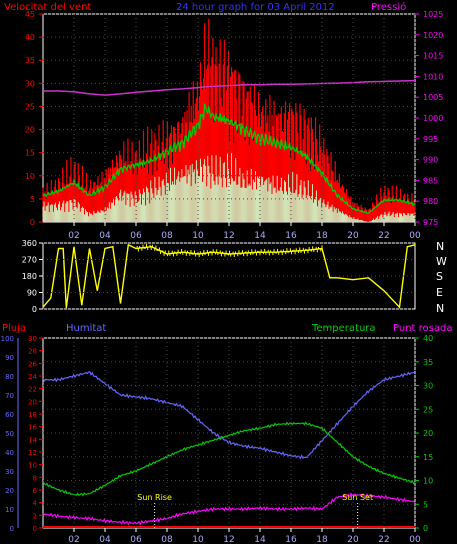 This screenshot has width=457, height=544. What do you see at coordinates (229, 509) in the screenshot?
I see `dewpoint-line` at bounding box center [229, 509].